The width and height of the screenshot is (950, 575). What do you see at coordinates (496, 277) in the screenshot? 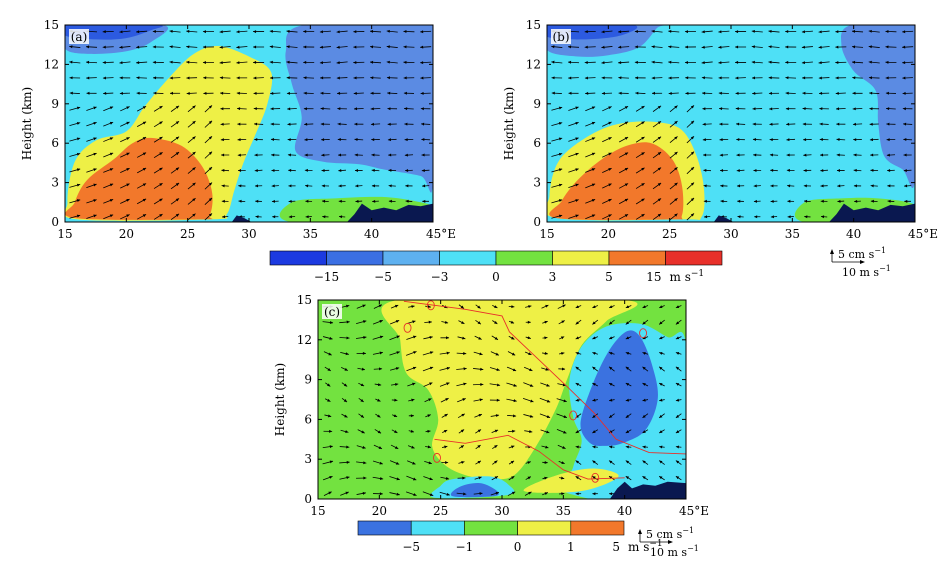
I see `legend-tick-label: 0` at bounding box center [496, 277].